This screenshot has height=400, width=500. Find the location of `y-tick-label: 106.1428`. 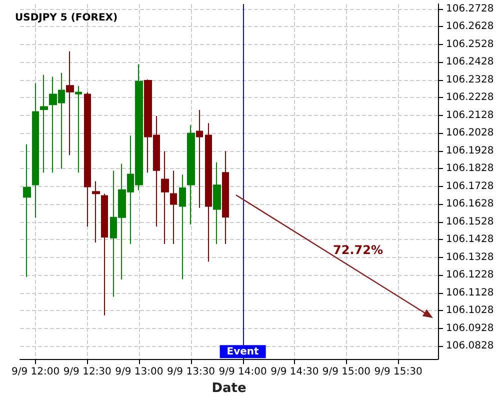

y-tick-label: 106.1428 is located at coordinates (470, 240).